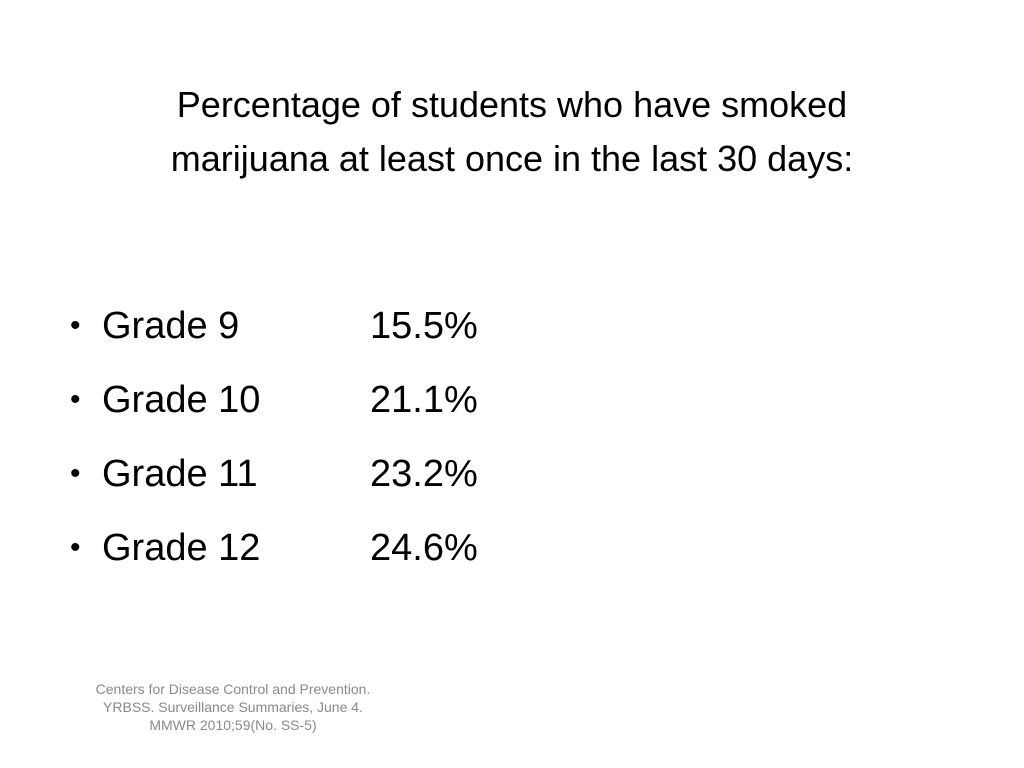 The height and width of the screenshot is (768, 1024). What do you see at coordinates (180, 474) in the screenshot?
I see `bullet-label: Grade 11` at bounding box center [180, 474].